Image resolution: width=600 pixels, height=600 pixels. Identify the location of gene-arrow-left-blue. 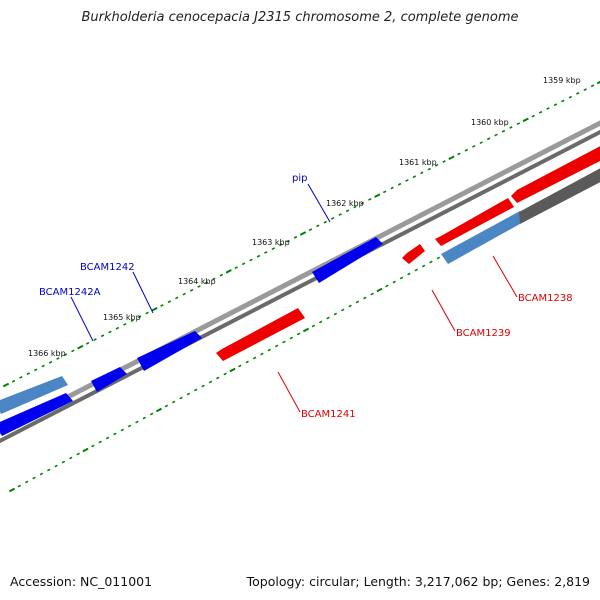
(36, 414).